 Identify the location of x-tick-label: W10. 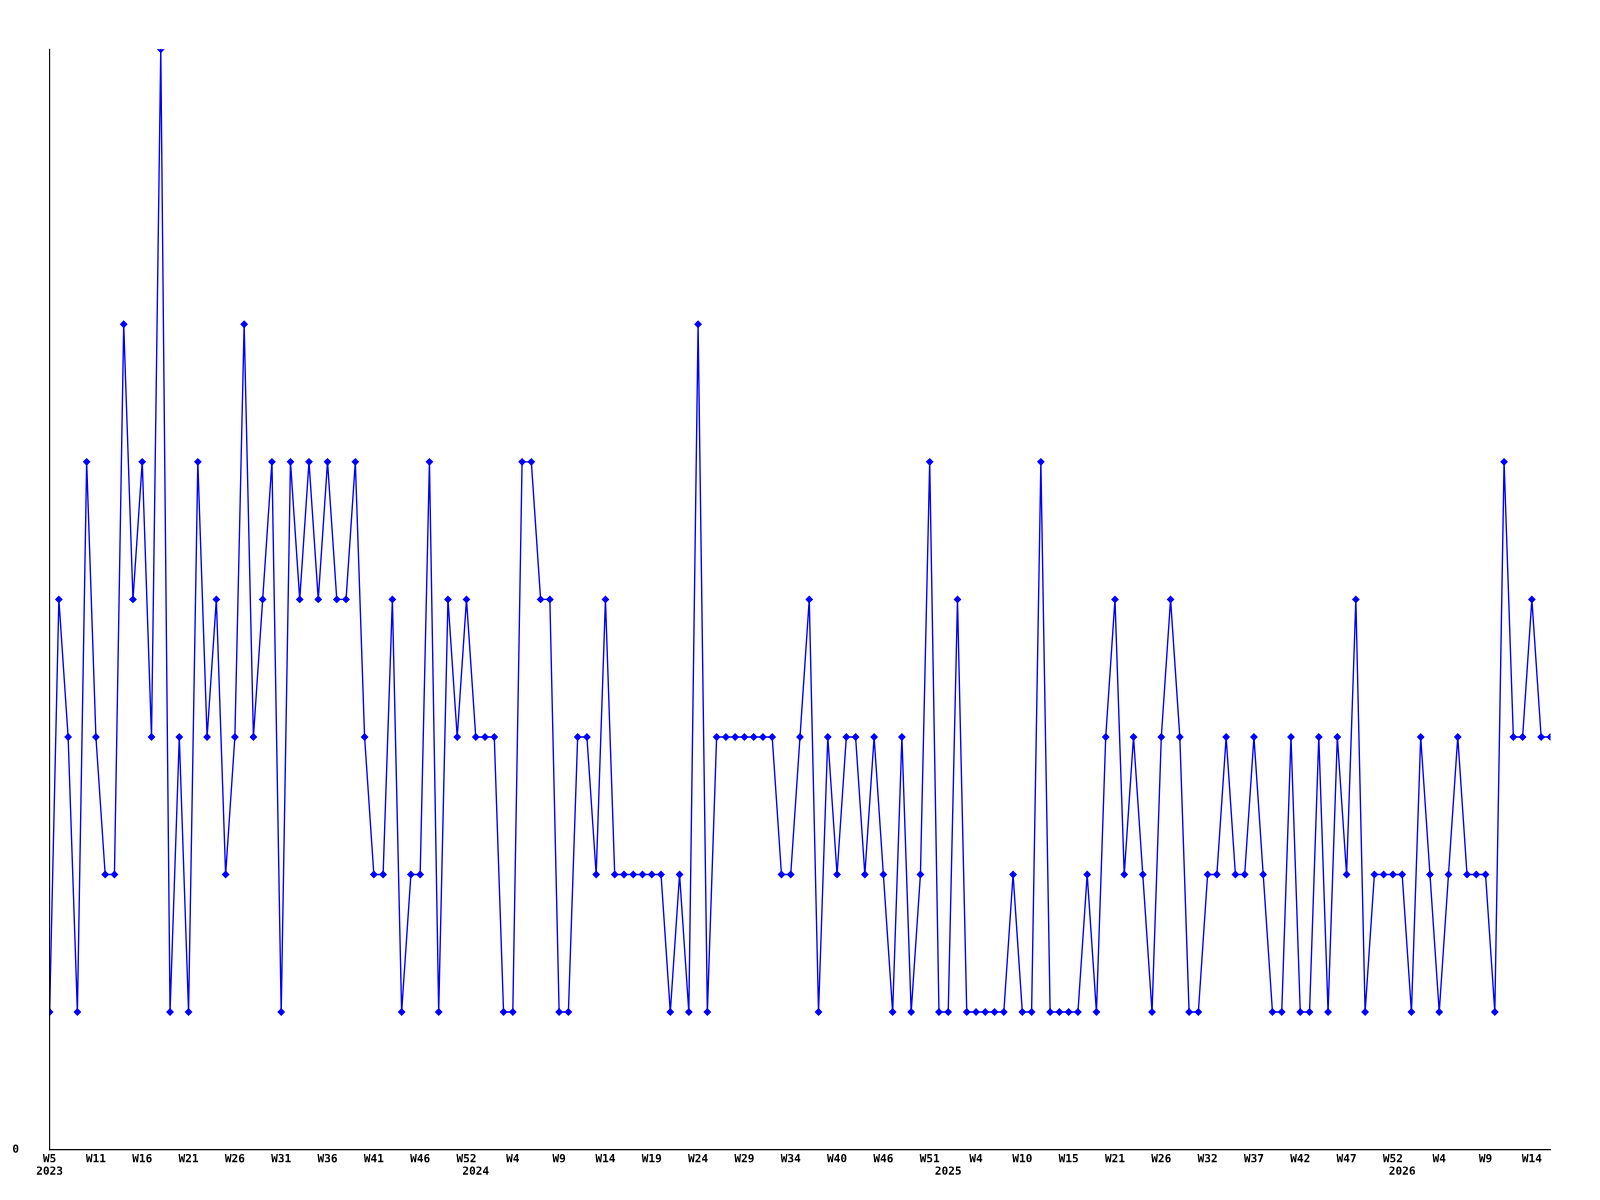
(1022, 1158).